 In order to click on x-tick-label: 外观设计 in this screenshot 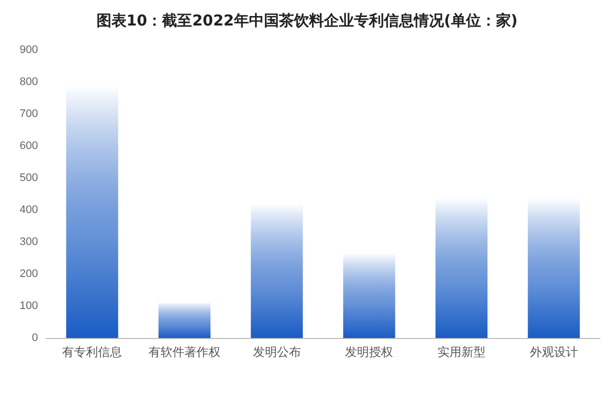, I will do `click(554, 352)`.